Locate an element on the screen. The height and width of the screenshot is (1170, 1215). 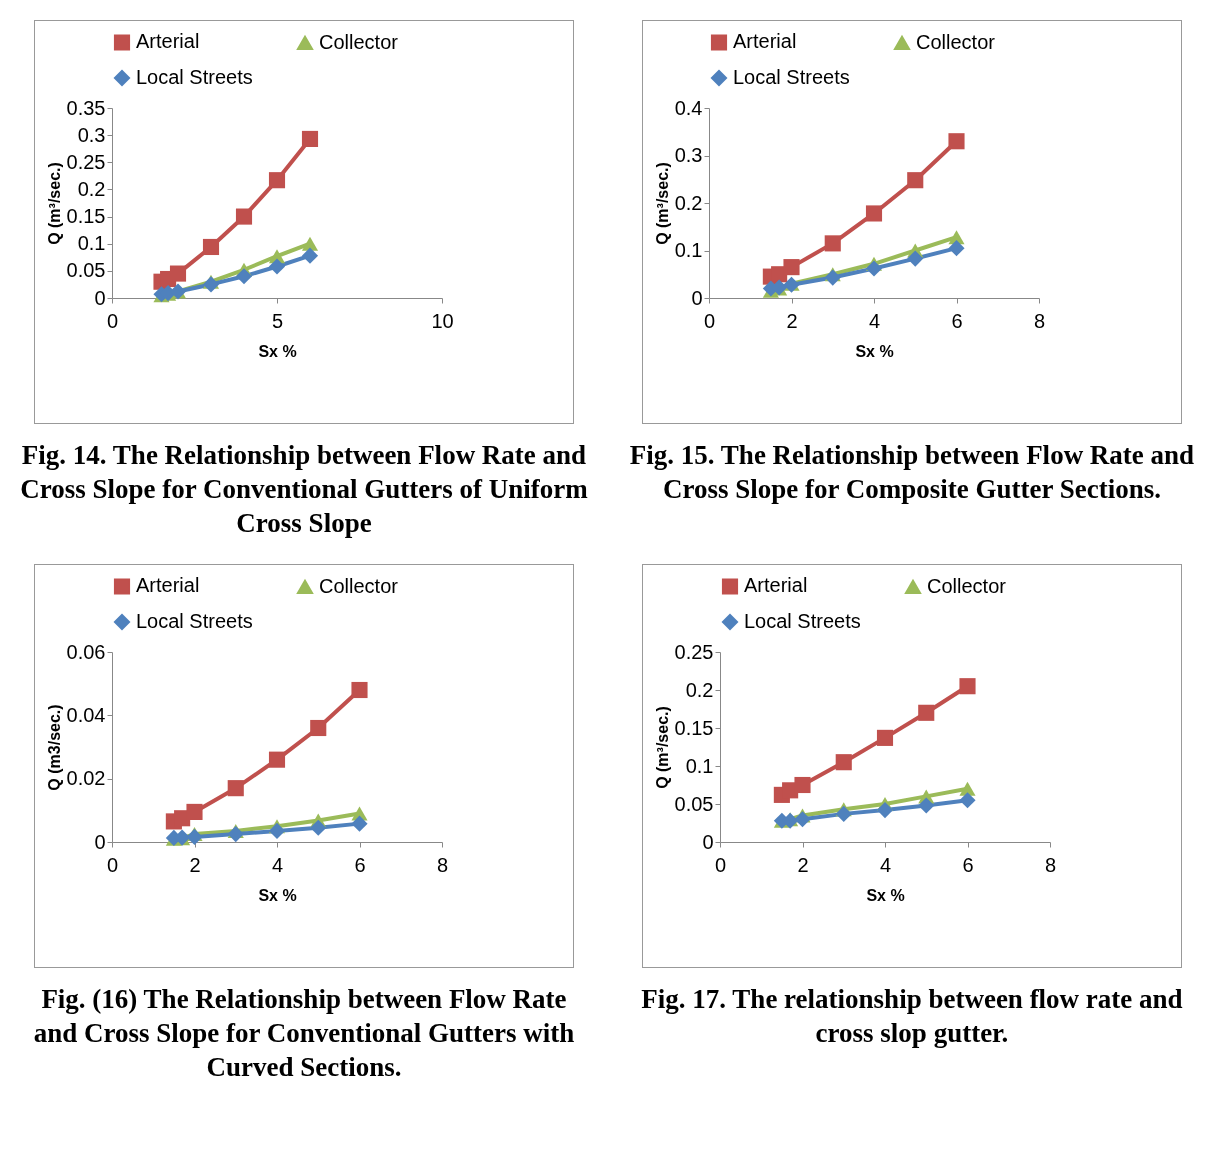
x-tick-label: 5 is located at coordinates (277, 320).